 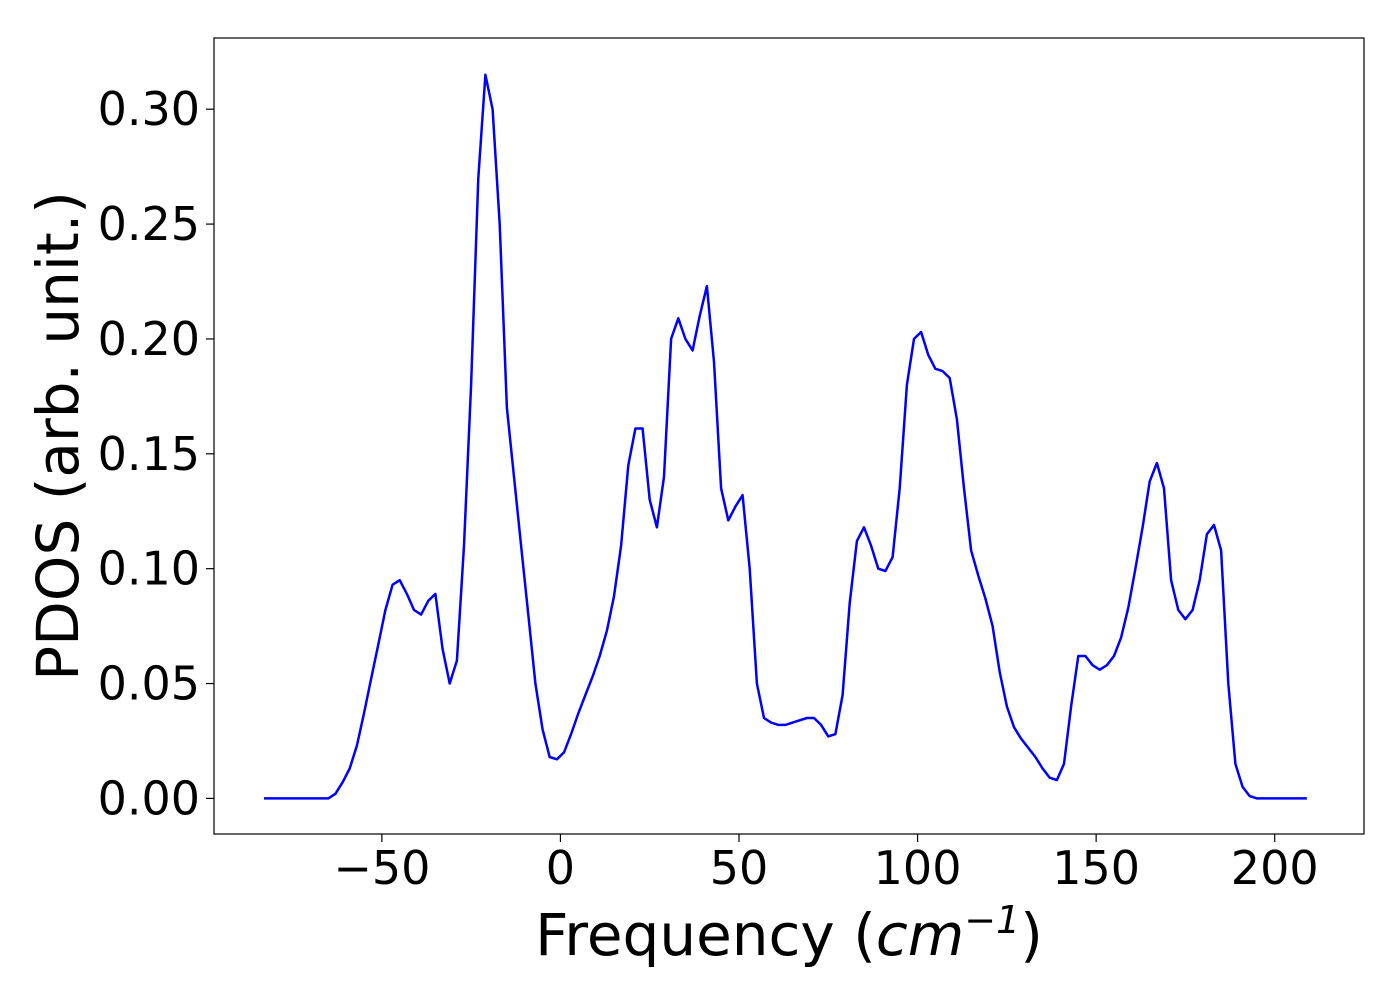 I want to click on y-tick-label: 0.15, so click(x=149, y=454).